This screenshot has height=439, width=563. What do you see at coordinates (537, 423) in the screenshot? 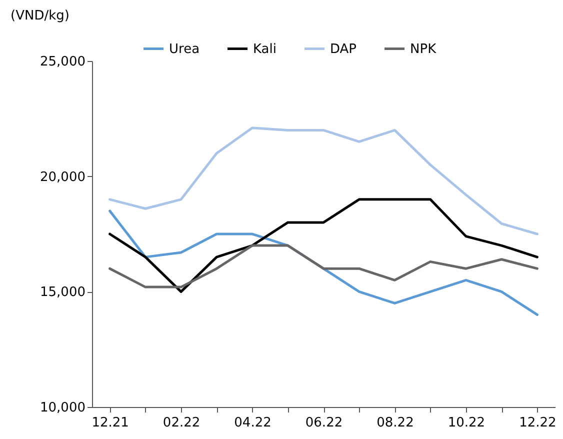
I see `x-tick-label: 12.22` at bounding box center [537, 423].